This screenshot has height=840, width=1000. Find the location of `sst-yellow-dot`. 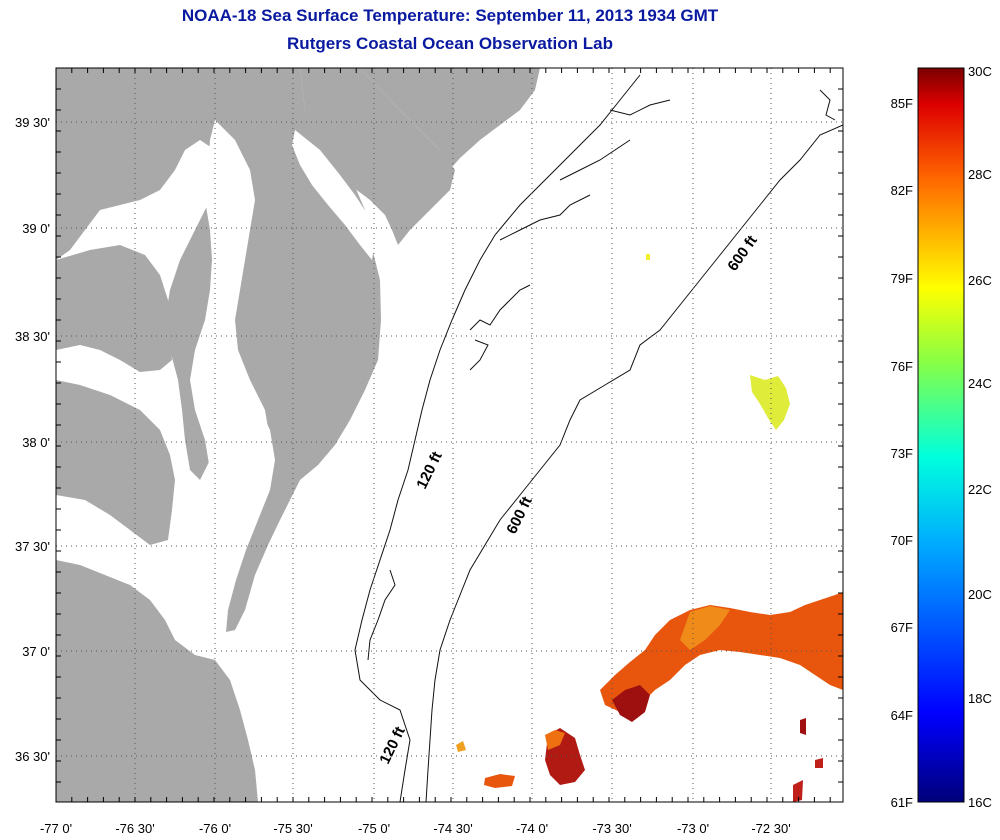

sst-yellow-dot is located at coordinates (648, 257).